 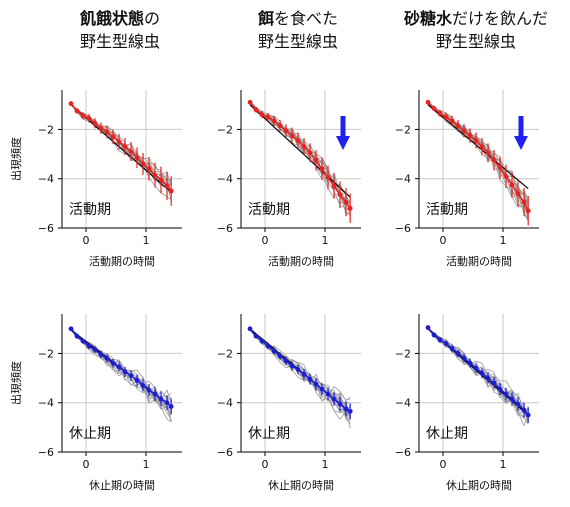 What do you see at coordinates (152, 18) in the screenshot?
I see `column-title-rest: の` at bounding box center [152, 18].